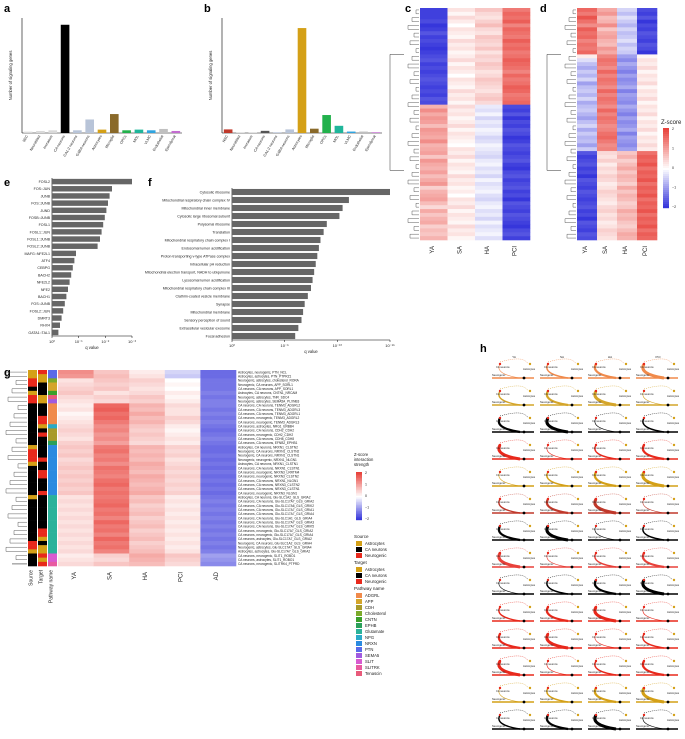 This screenshot has width=685, height=739. Describe the element at coordinates (44, 297) in the screenshot. I see `category-label: BACH1` at that location.